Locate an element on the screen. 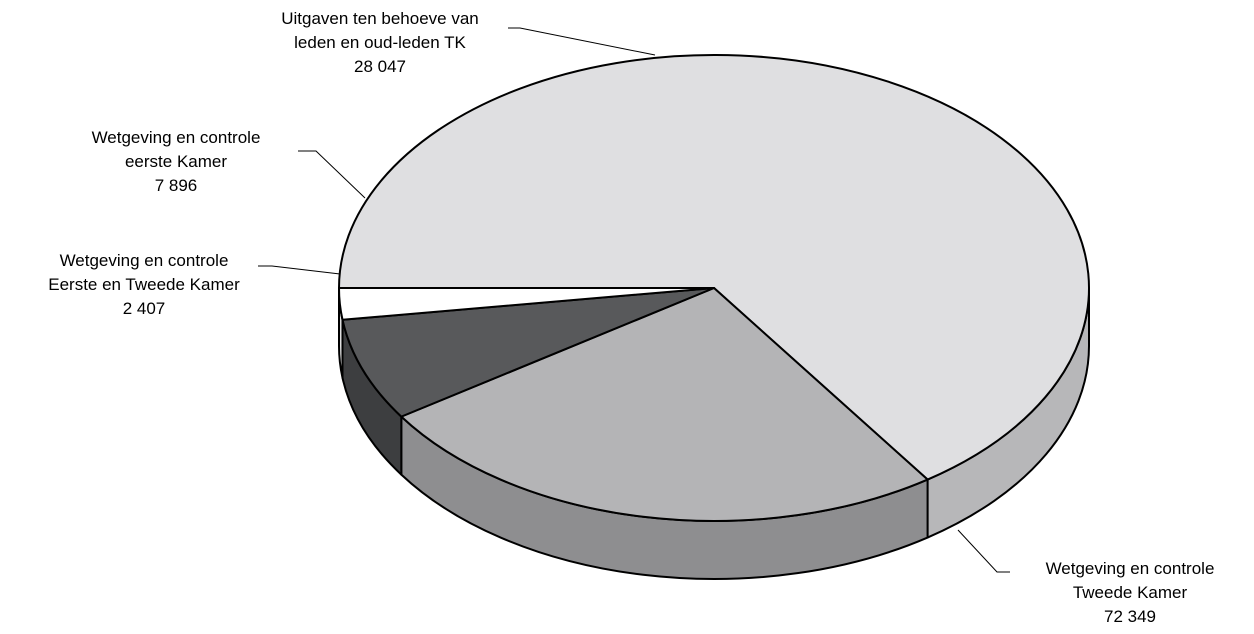 The width and height of the screenshot is (1254, 634). slice-label-line-2-0: Wetgeving en controle is located at coordinates (176, 137).